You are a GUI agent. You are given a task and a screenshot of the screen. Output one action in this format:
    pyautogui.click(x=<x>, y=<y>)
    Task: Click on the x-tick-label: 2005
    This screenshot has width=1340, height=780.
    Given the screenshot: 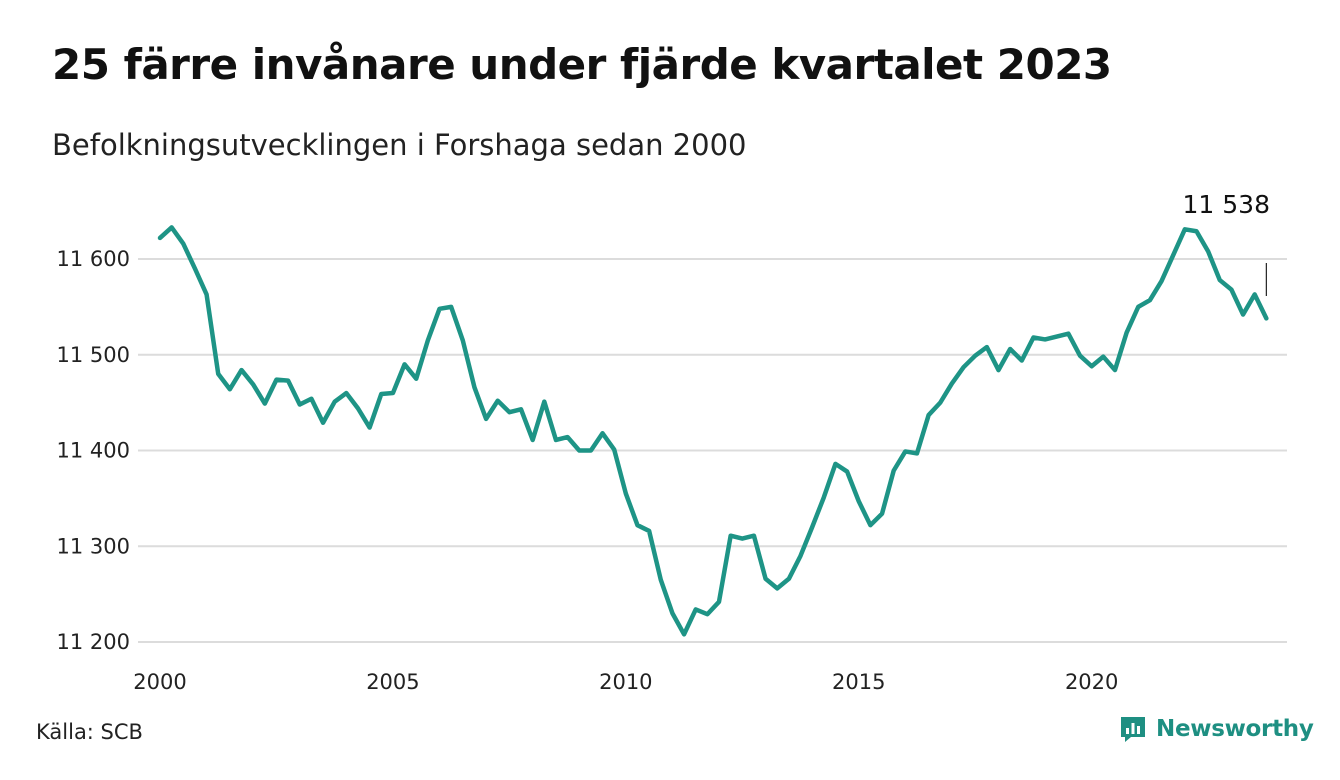 What is the action you would take?
    pyautogui.click(x=392, y=682)
    